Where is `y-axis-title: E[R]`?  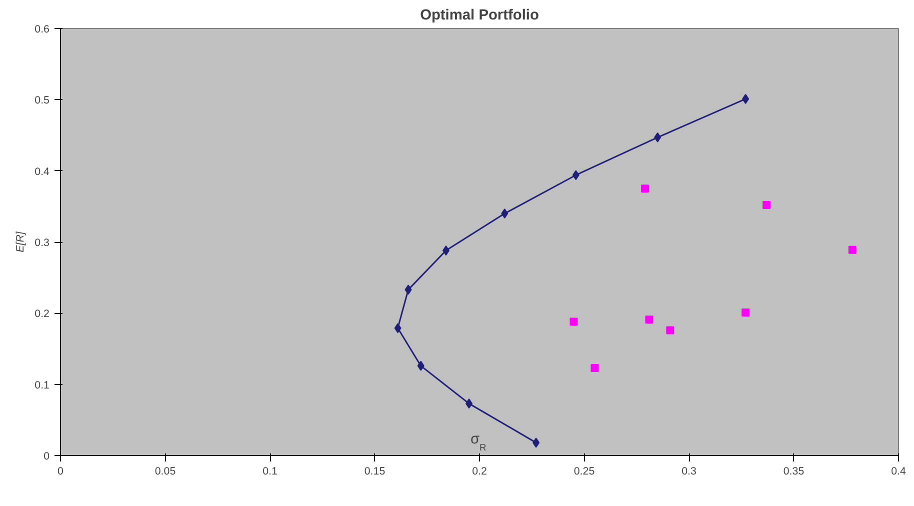 y-axis-title: E[R] is located at coordinates (20, 241).